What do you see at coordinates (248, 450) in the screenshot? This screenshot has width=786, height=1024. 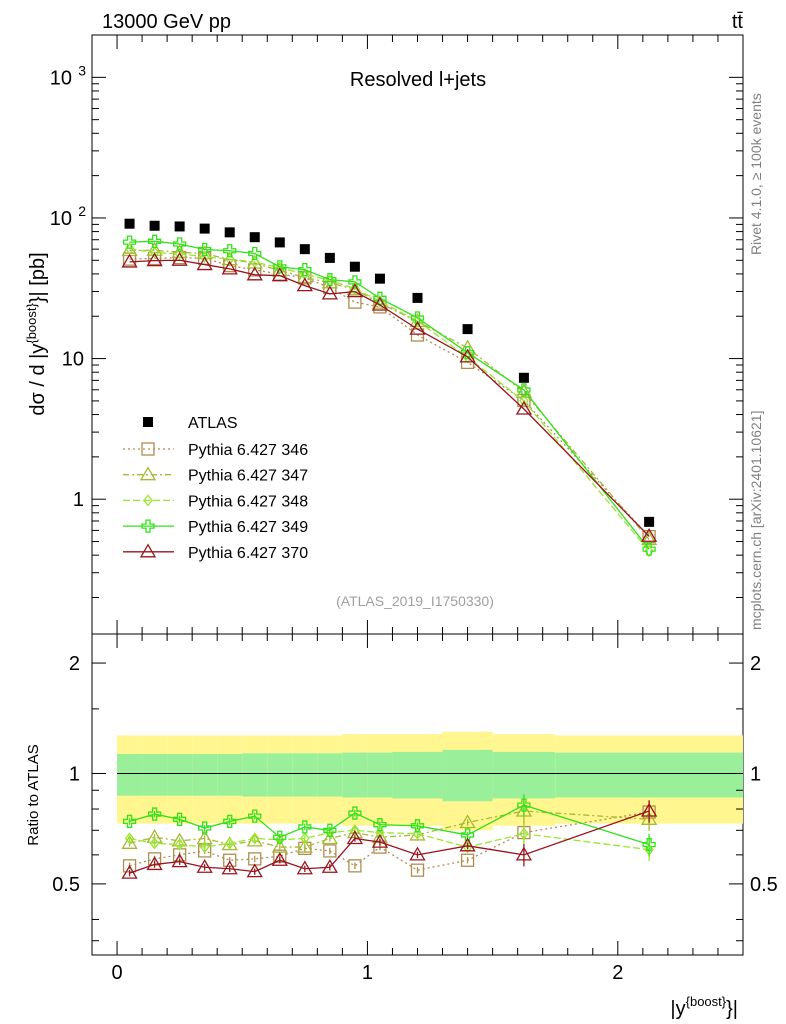 I see `legend-label: Pythia 6.427 346` at bounding box center [248, 450].